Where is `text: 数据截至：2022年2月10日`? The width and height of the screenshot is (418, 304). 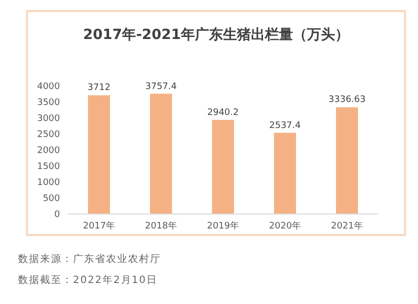
text: 数据截至：2022年2月10日 is located at coordinates (88, 280).